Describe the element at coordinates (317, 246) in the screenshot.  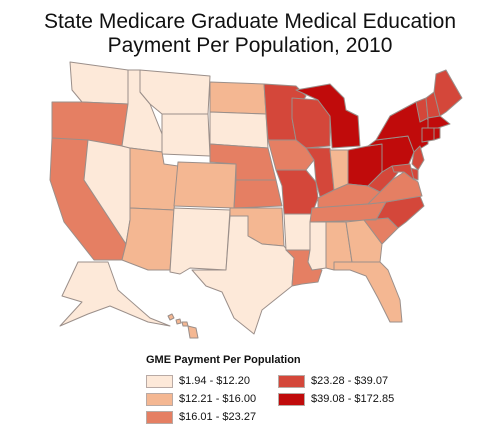
I see `state-mississippi` at that location.